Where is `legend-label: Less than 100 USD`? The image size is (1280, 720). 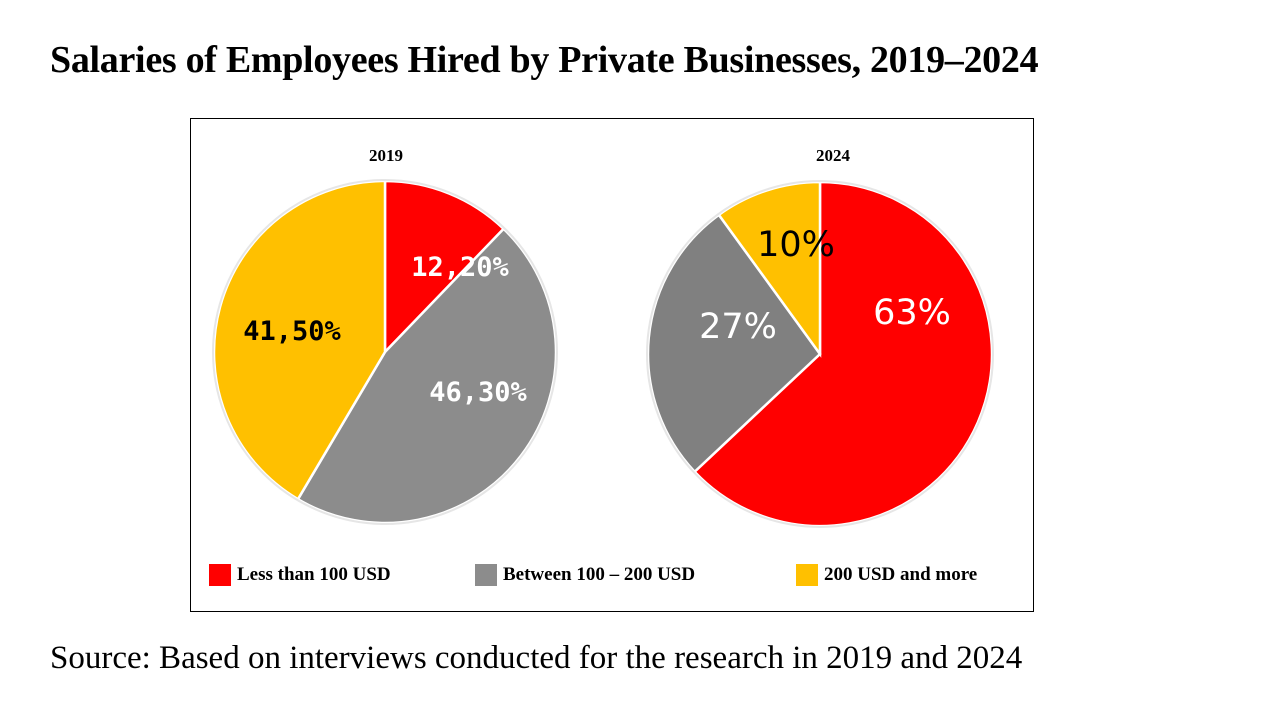
legend-label: Less than 100 USD is located at coordinates (314, 574).